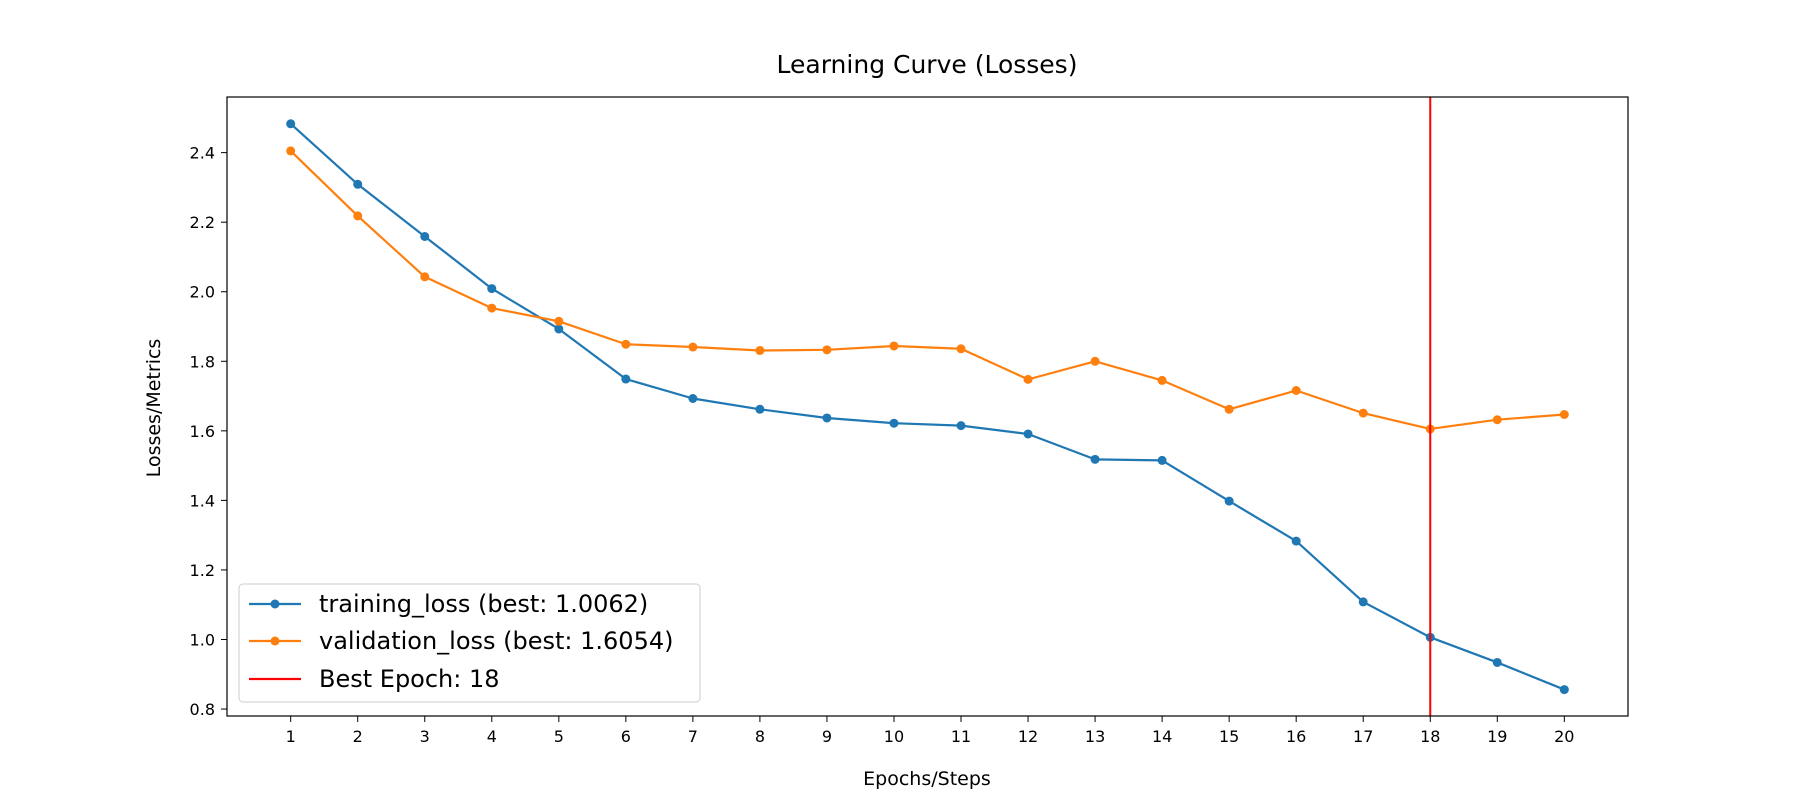 The width and height of the screenshot is (1800, 800). I want to click on x-tick-label: 17, so click(1363, 736).